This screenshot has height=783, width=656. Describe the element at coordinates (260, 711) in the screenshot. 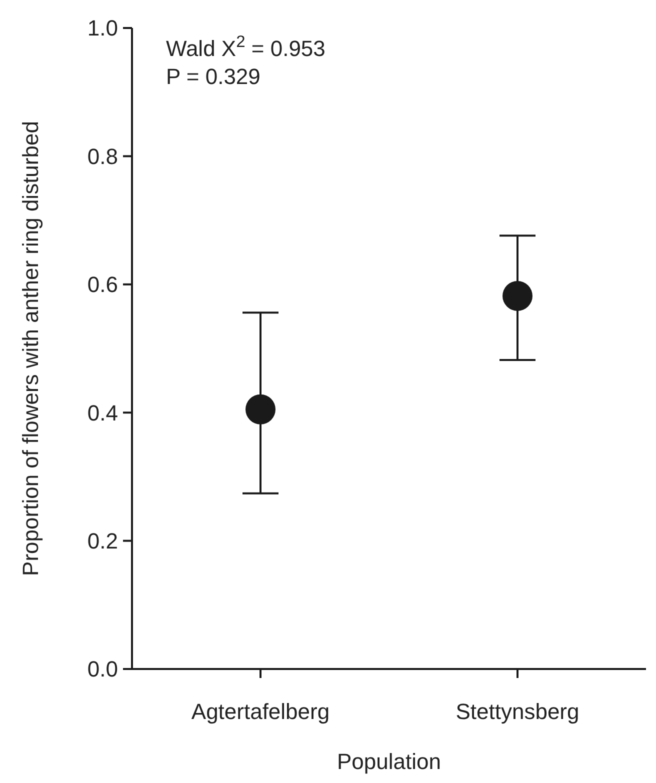

I see `x-tick-label: Agtertafelberg` at that location.